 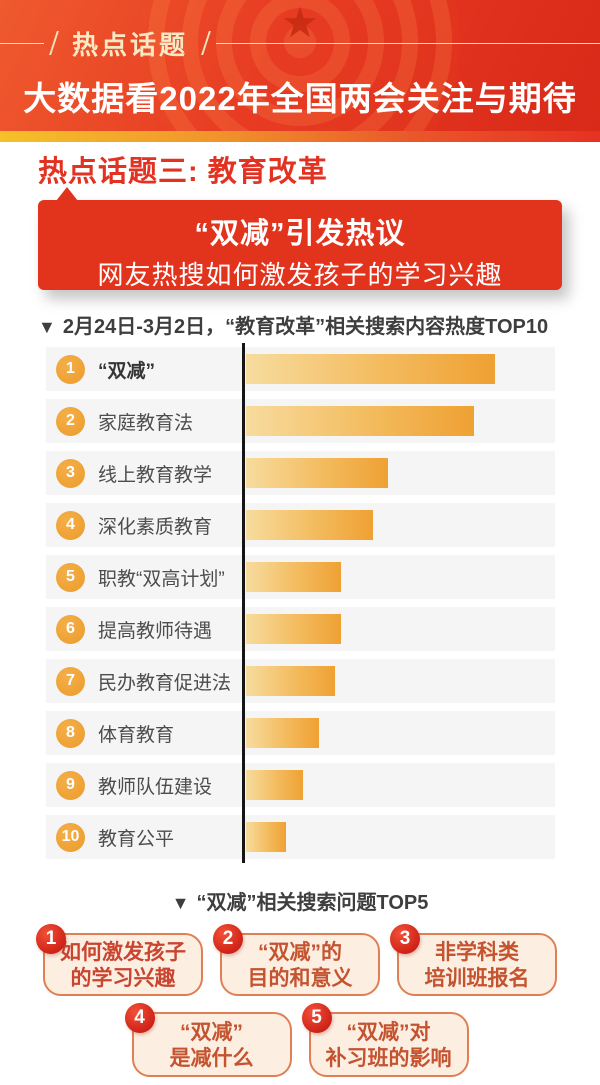 I want to click on questions-title: ▼ “双减”相关搜索问题TOP5, so click(x=300, y=900).